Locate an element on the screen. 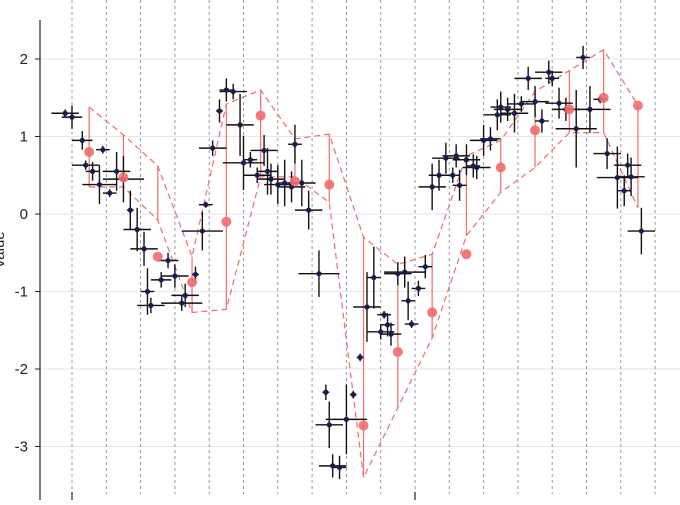 The width and height of the screenshot is (680, 505). y-tick-label: 2 is located at coordinates (24, 59).